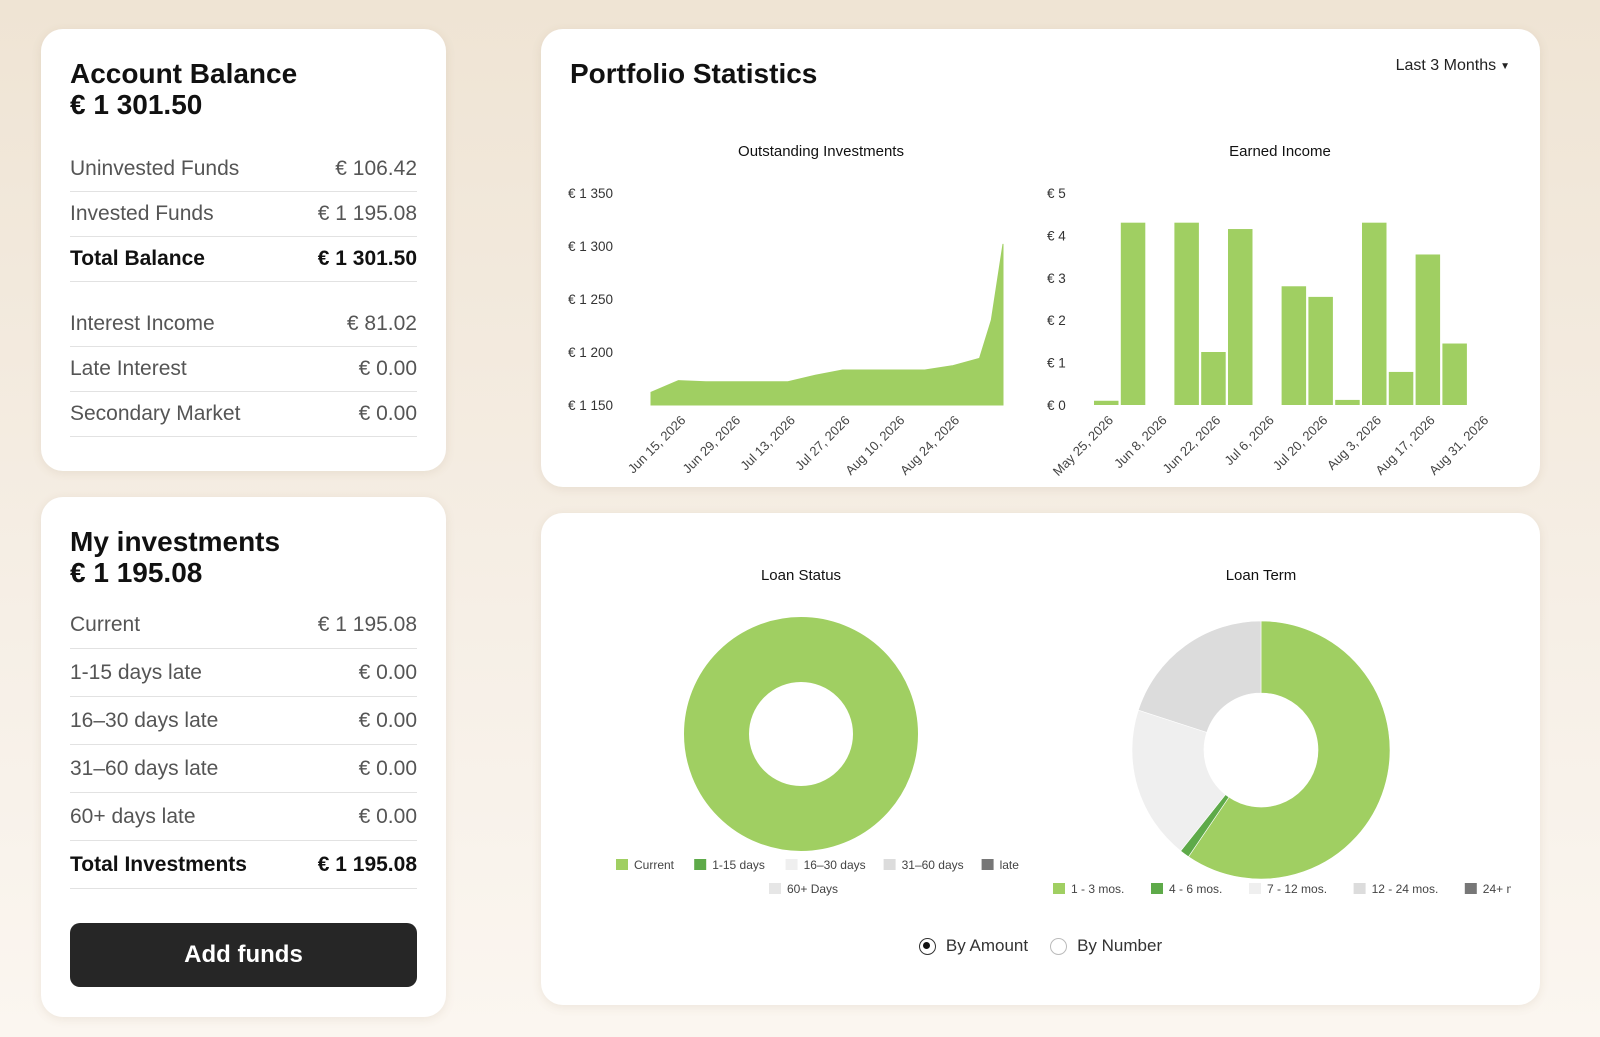 The height and width of the screenshot is (1037, 1600). I want to click on y-tick-label: € 3, so click(1056, 278).